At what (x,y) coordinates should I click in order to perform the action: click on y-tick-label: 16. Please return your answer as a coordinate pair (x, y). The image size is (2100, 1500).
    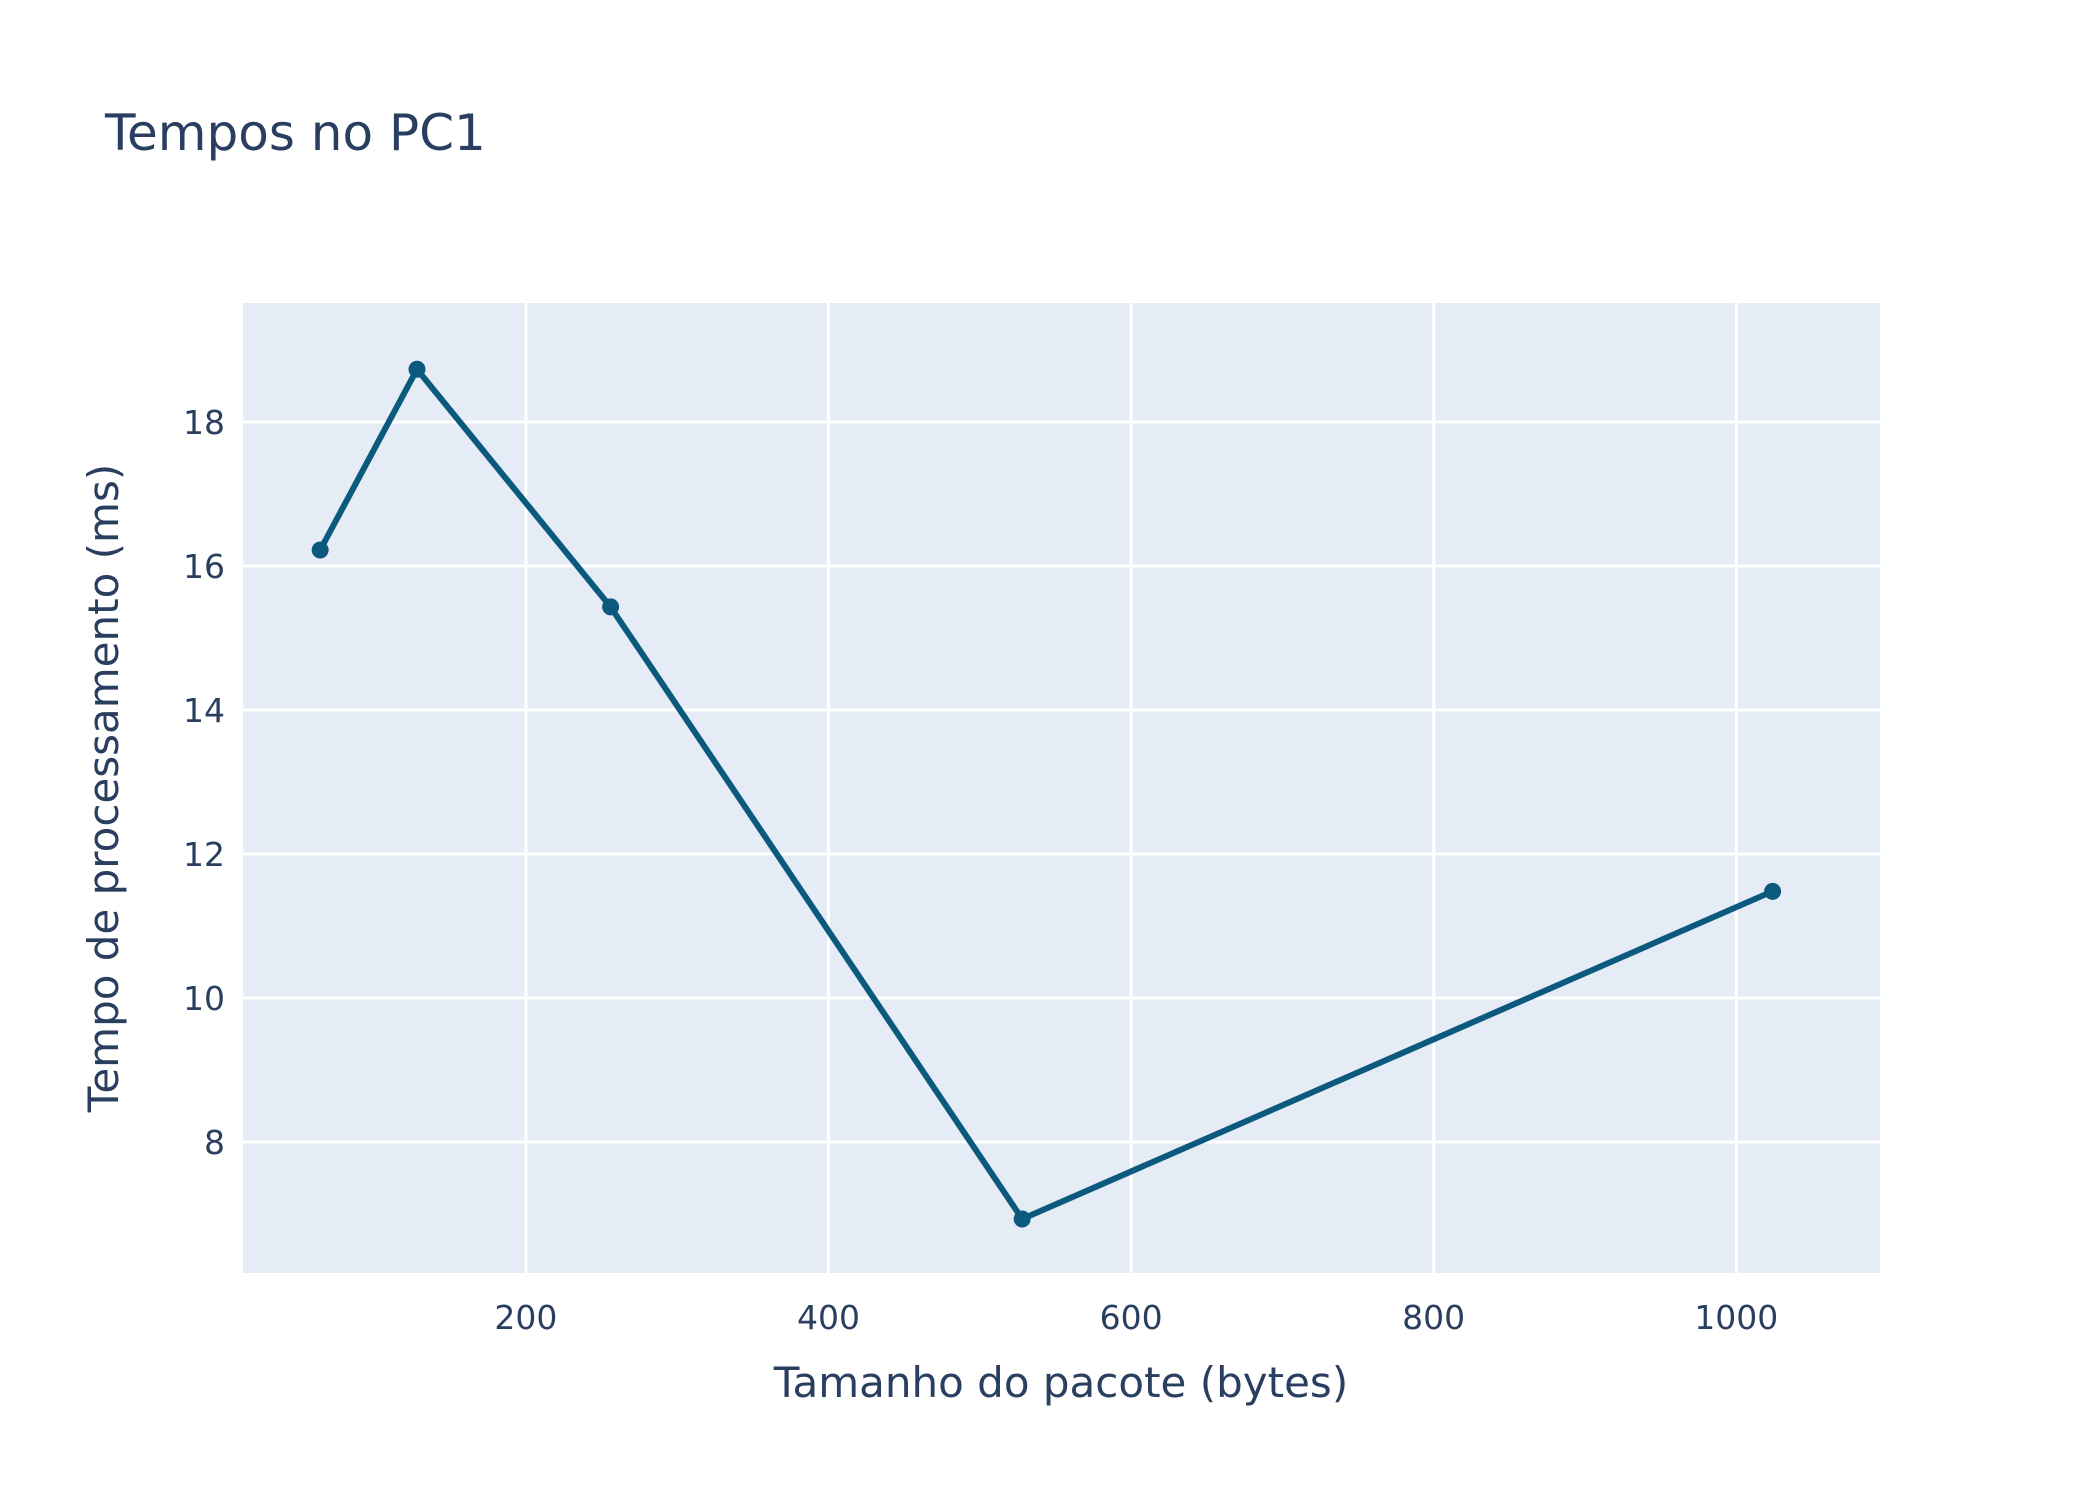
    Looking at the image, I should click on (204, 566).